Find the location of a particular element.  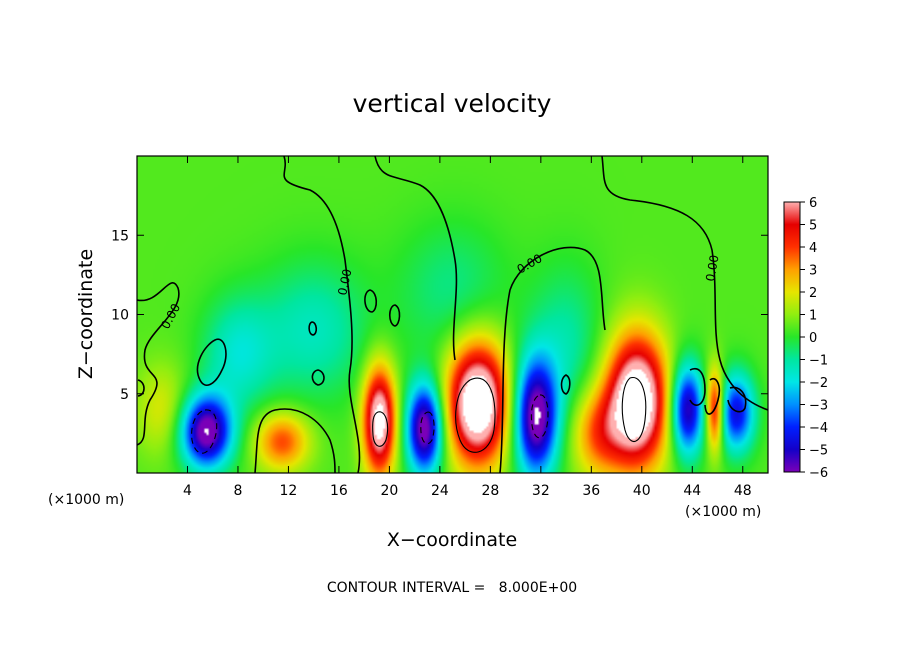

chart-title: vertical velocity is located at coordinates (452, 103).